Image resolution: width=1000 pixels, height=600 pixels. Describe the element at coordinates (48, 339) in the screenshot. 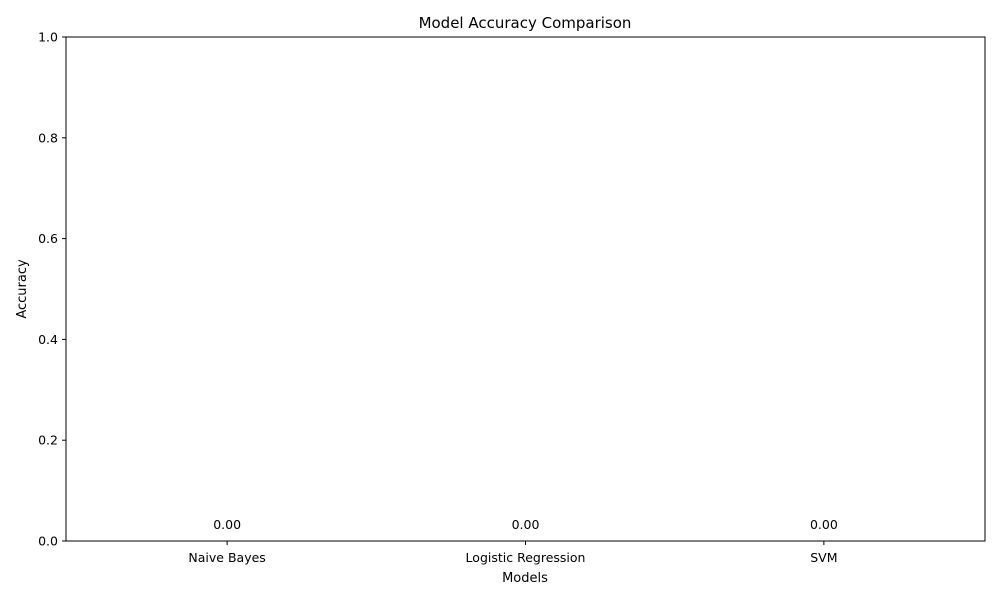

I see `y-tick-label: 0.4` at that location.